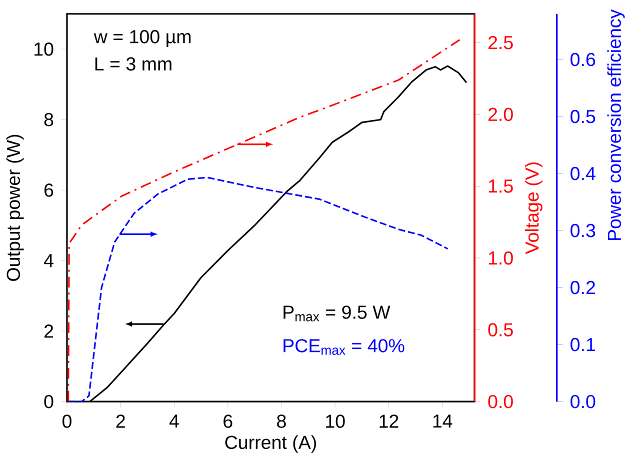  I want to click on y2-tick-label: 1.5, so click(500, 186).